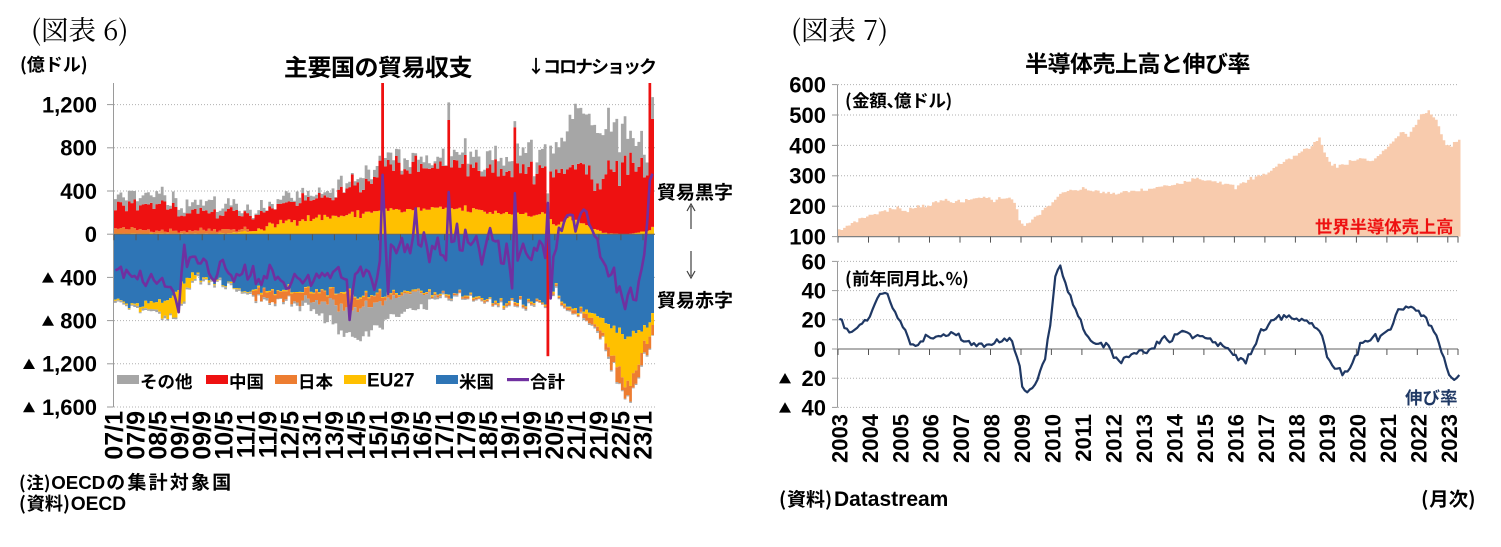 The image size is (1501, 547). Describe the element at coordinates (839, 438) in the screenshot. I see `svg-text: 2003` at that location.